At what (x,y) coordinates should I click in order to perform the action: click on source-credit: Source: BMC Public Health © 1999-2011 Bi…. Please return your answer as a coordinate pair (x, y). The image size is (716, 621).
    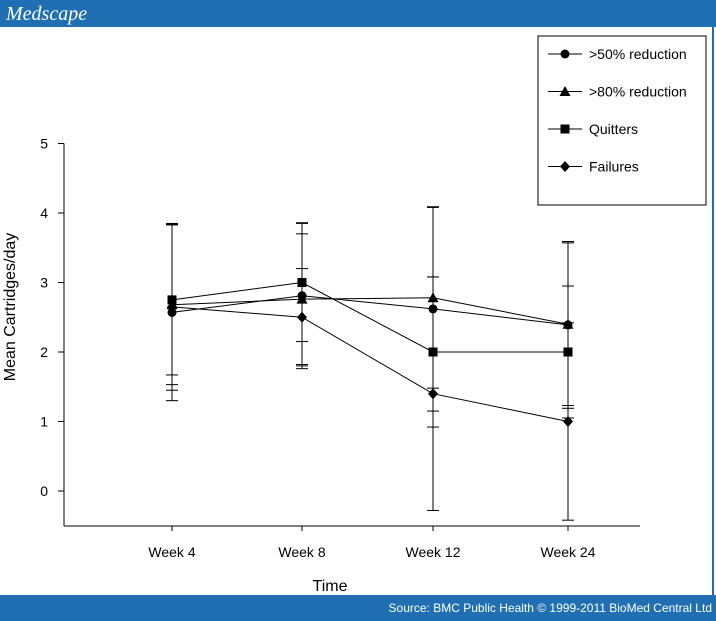
    Looking at the image, I should click on (550, 608).